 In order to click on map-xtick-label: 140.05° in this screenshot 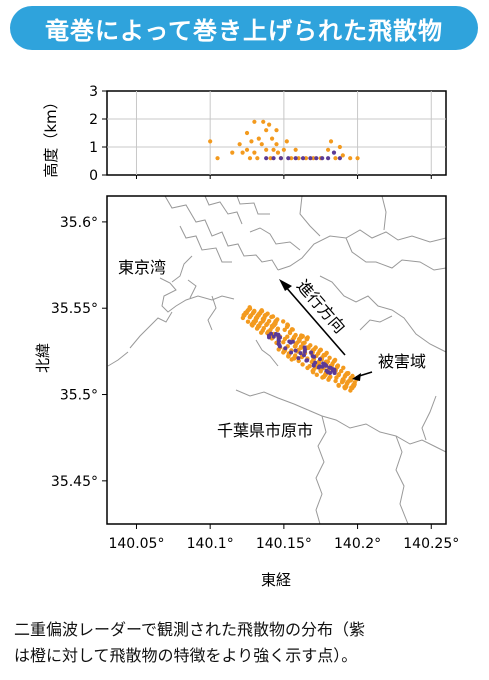, I will do `click(136, 544)`.